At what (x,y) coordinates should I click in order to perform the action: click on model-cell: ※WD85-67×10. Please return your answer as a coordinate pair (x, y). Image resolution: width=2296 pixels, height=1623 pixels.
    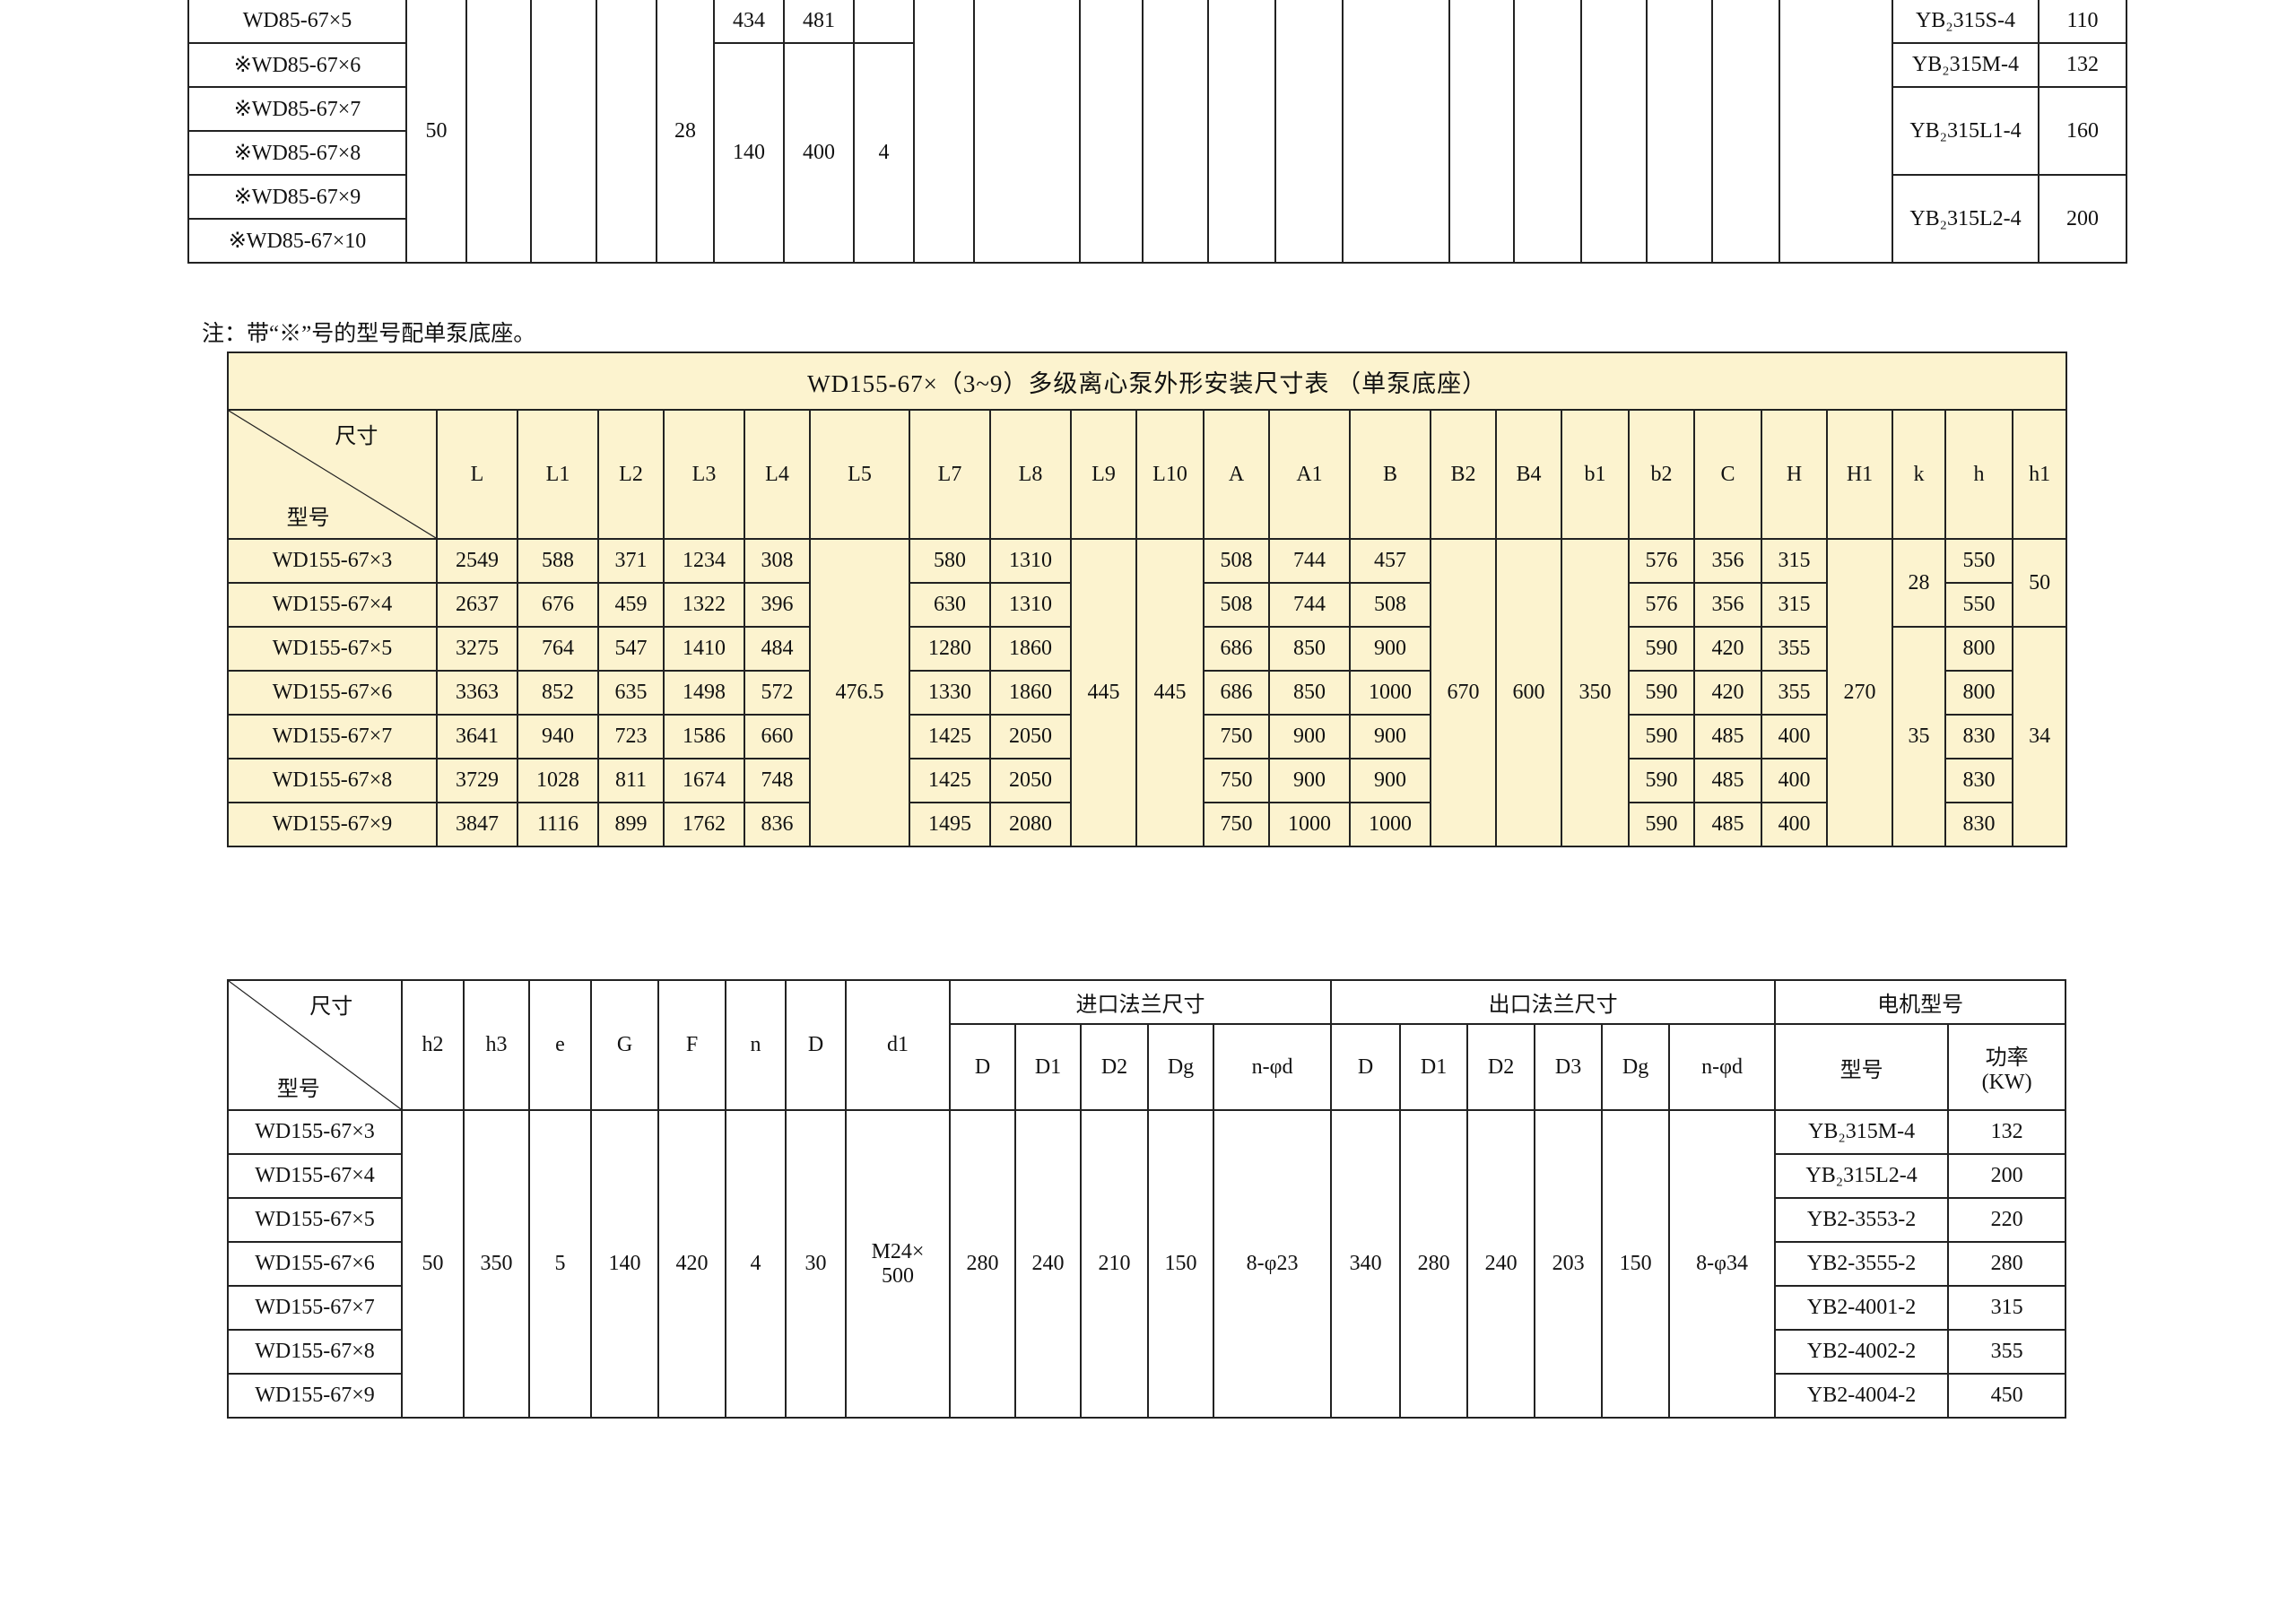
    Looking at the image, I should click on (297, 241).